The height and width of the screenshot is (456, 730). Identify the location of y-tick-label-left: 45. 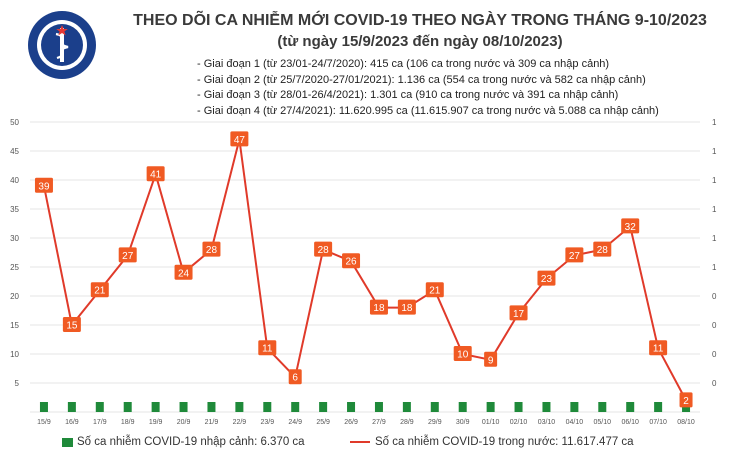
(14, 151).